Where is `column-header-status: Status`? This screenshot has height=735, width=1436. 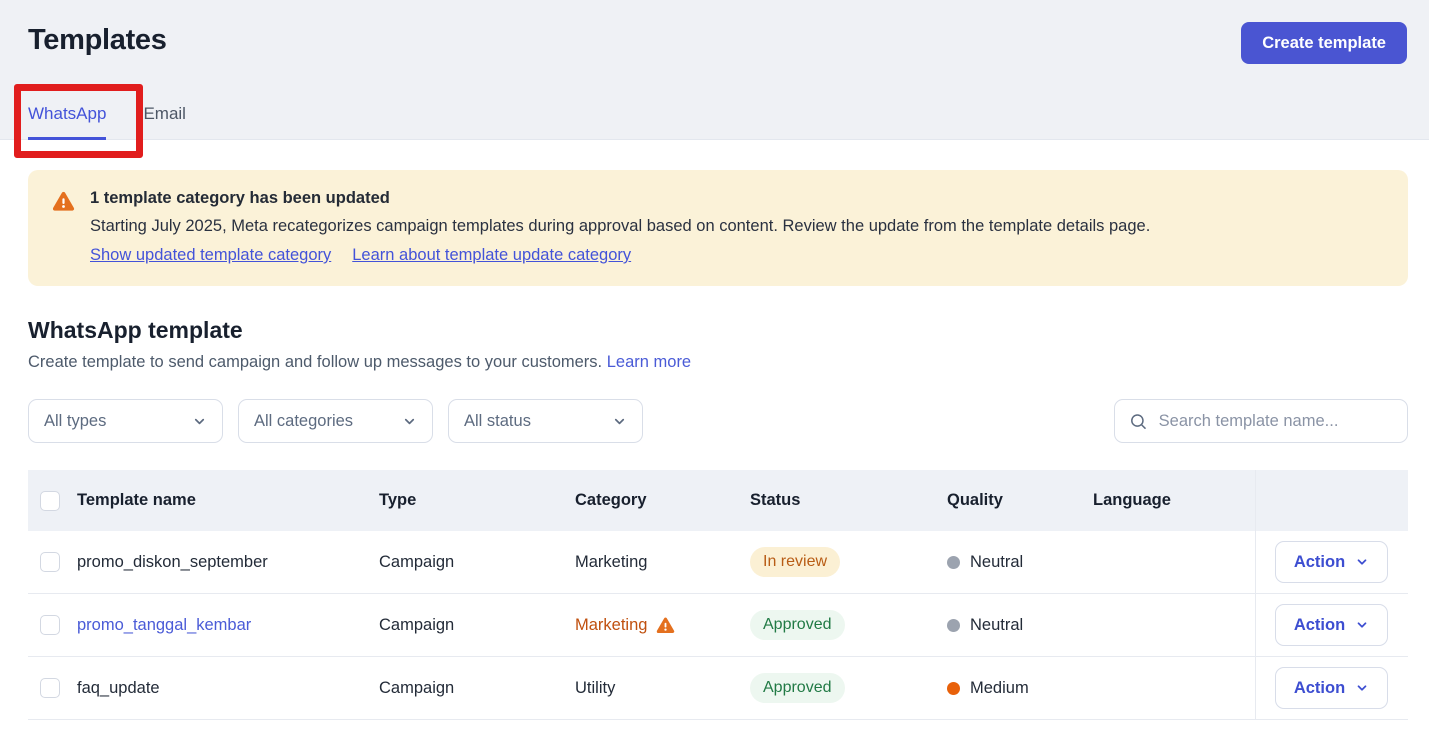 column-header-status: Status is located at coordinates (775, 500).